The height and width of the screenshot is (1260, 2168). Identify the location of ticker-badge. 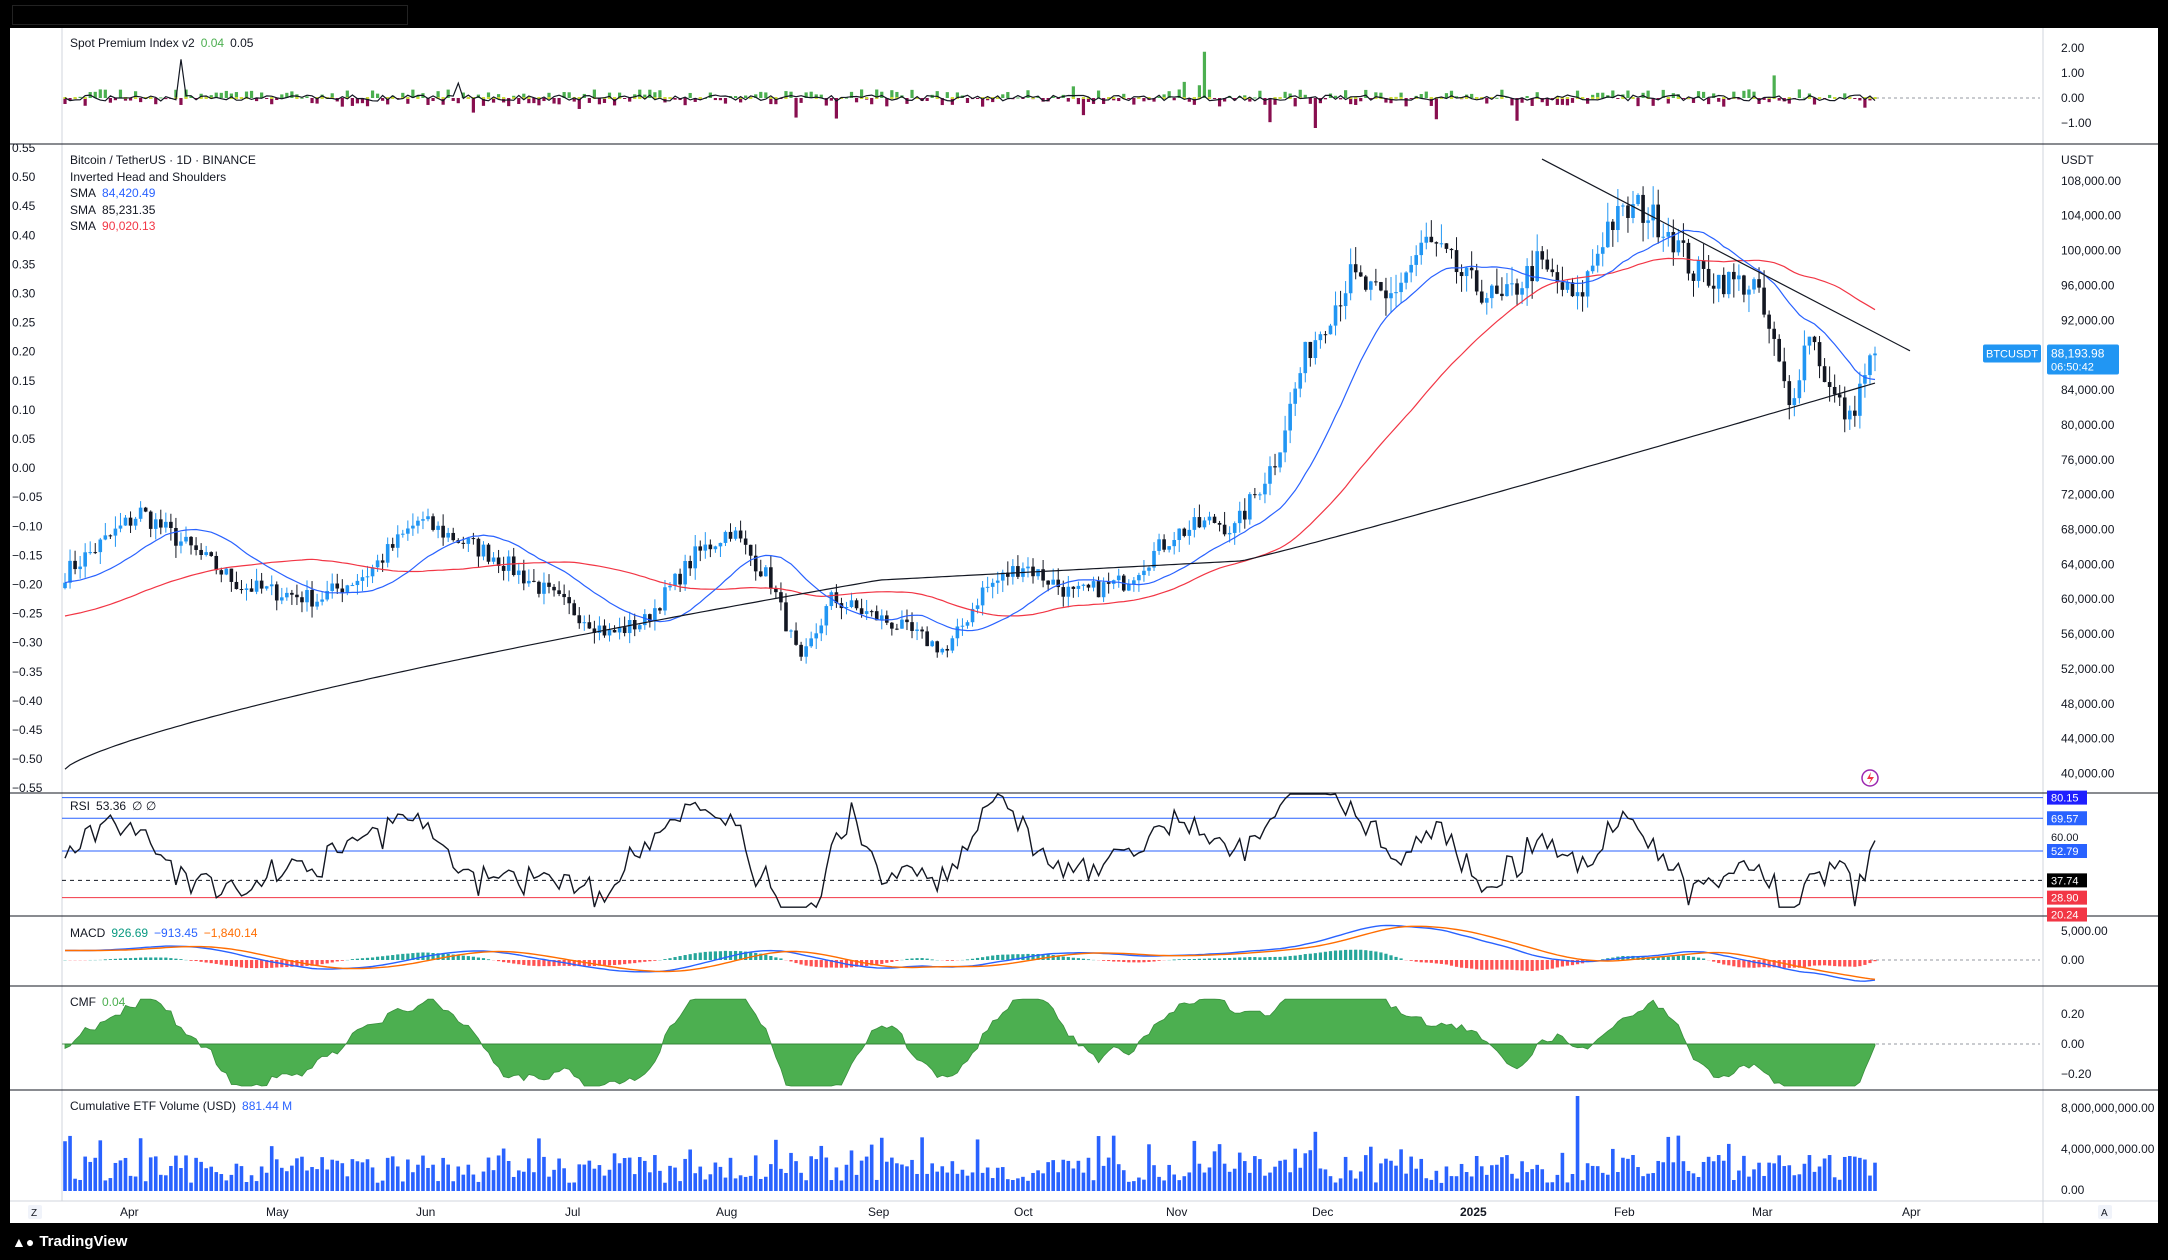
(2012, 353).